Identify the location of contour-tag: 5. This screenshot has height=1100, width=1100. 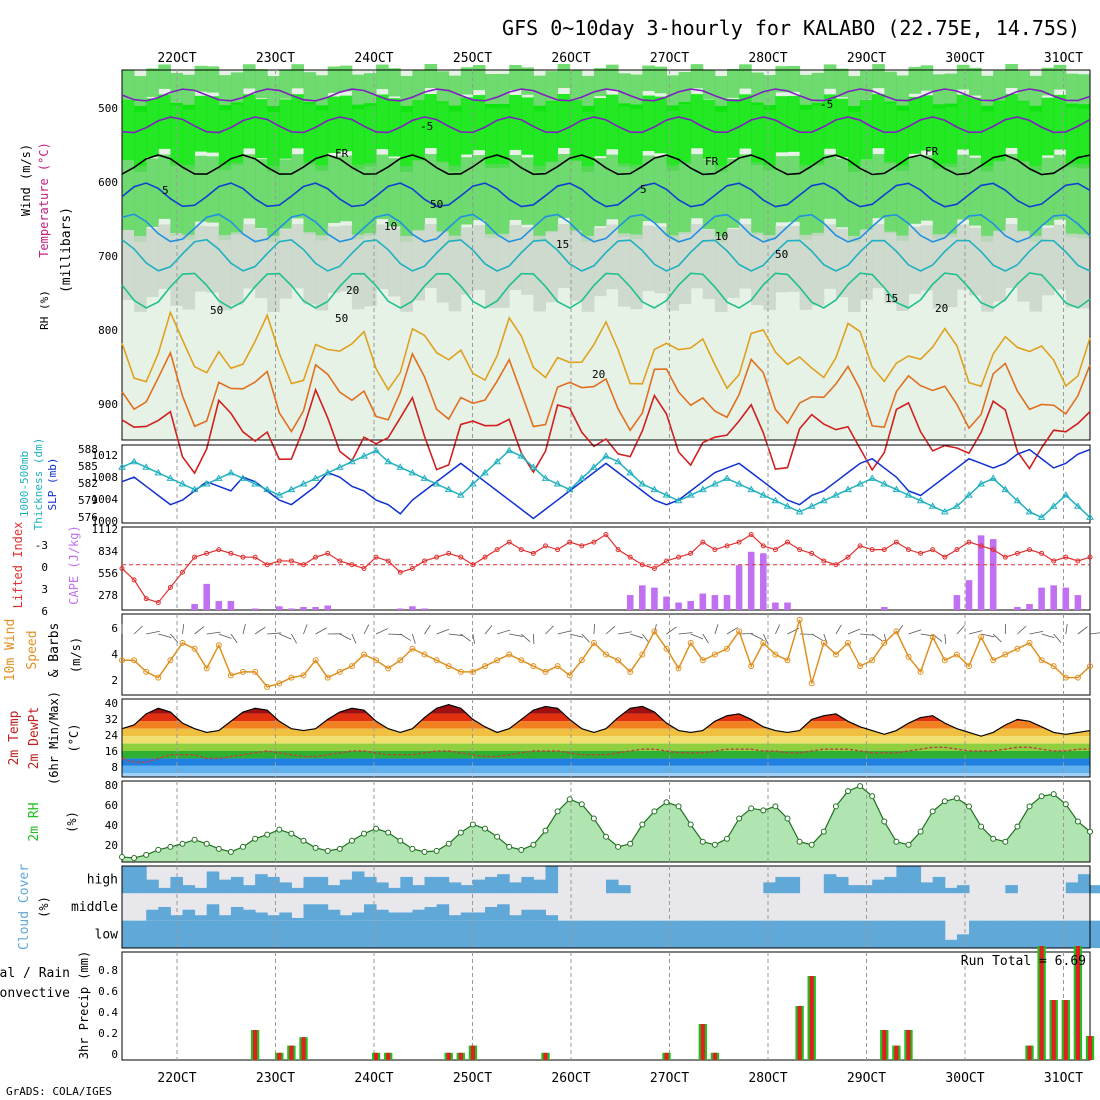
(643, 189).